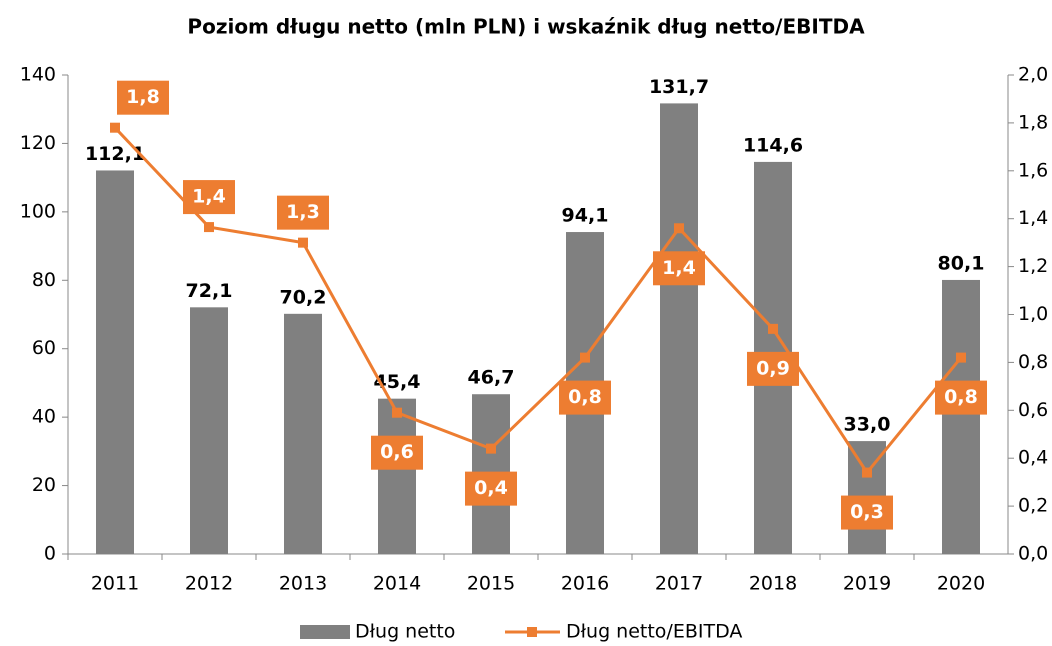  I want to click on line-value-label: 0,6, so click(397, 452).